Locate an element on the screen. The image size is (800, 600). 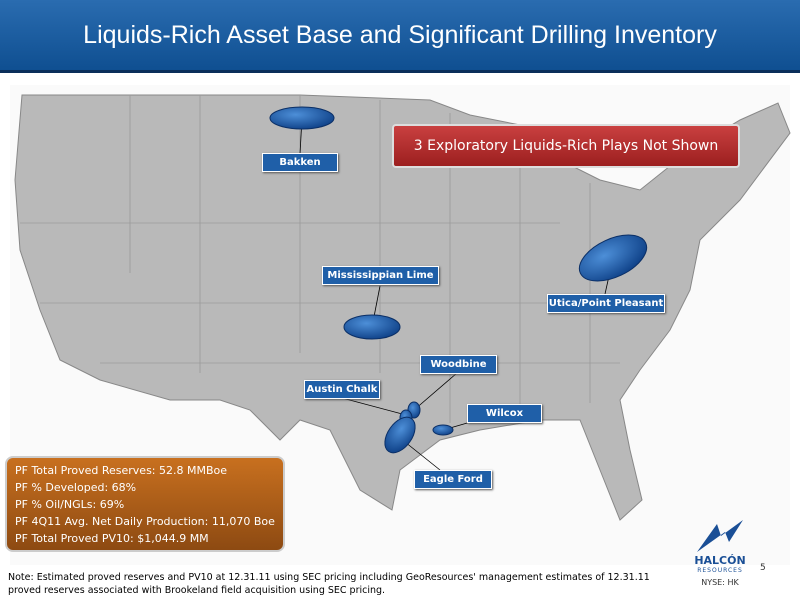
play-label: Wilcox is located at coordinates (504, 413).